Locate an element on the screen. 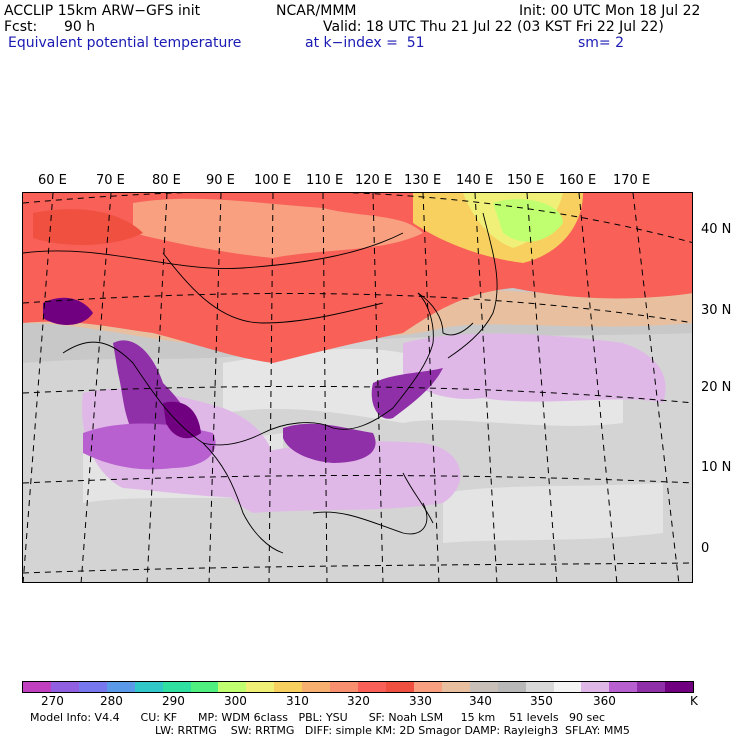 This screenshot has width=740, height=740. lon-label: 170 E is located at coordinates (632, 180).